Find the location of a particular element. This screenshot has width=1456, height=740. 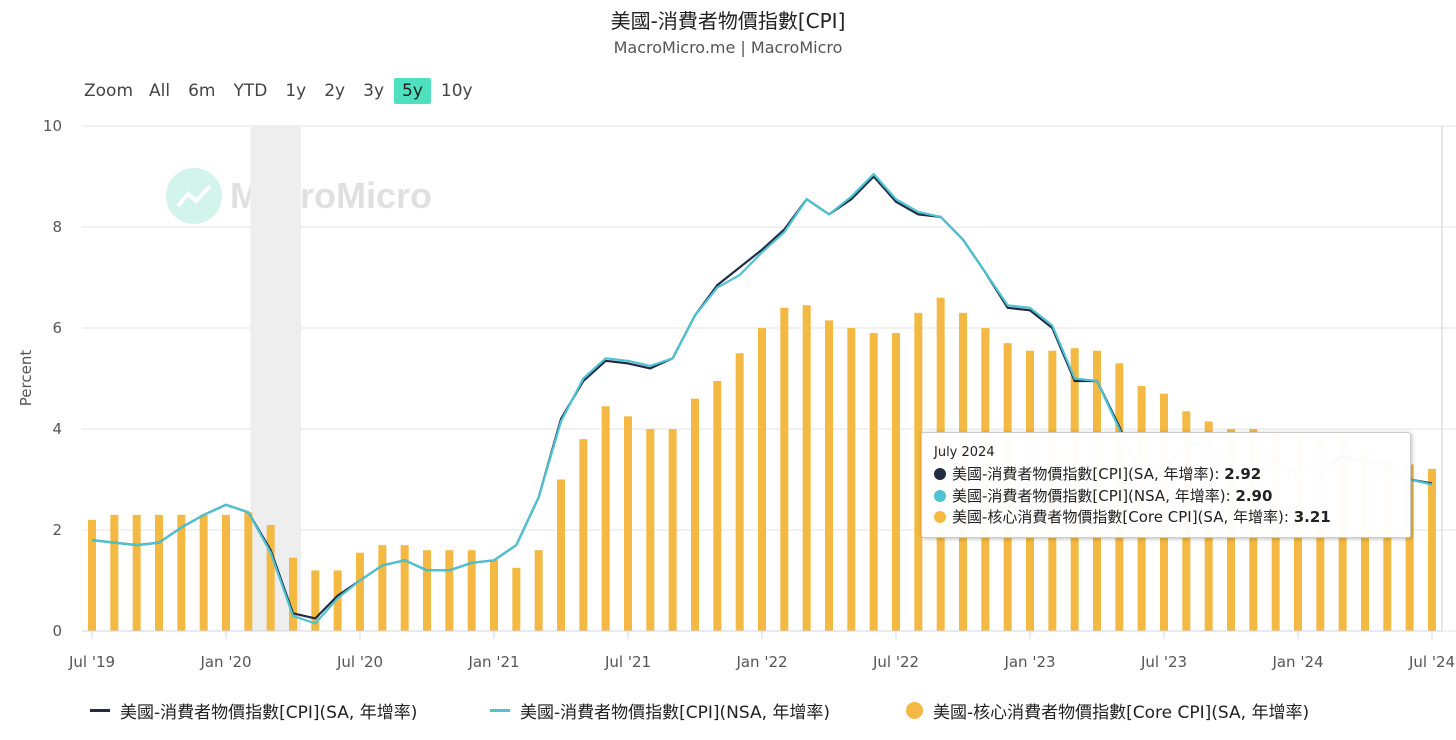

tooltip-label-nsa: 美國-消費者物價指數[CPI](NSA, 年增率) is located at coordinates (1089, 496).